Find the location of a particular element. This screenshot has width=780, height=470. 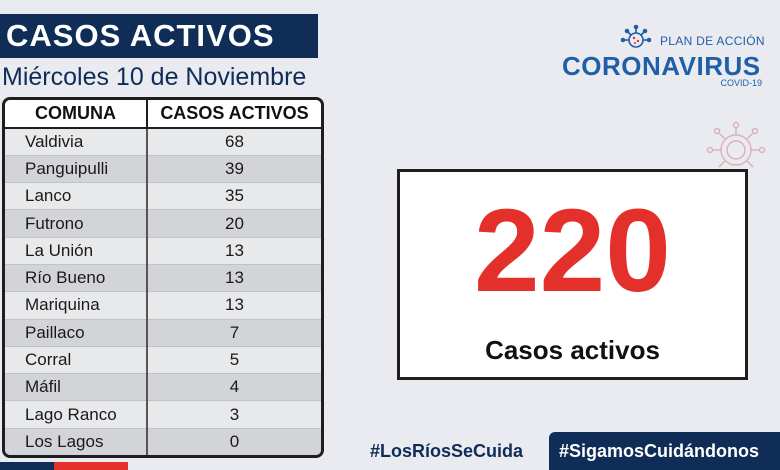

table-row: Valdivia 68 is located at coordinates (163, 142).